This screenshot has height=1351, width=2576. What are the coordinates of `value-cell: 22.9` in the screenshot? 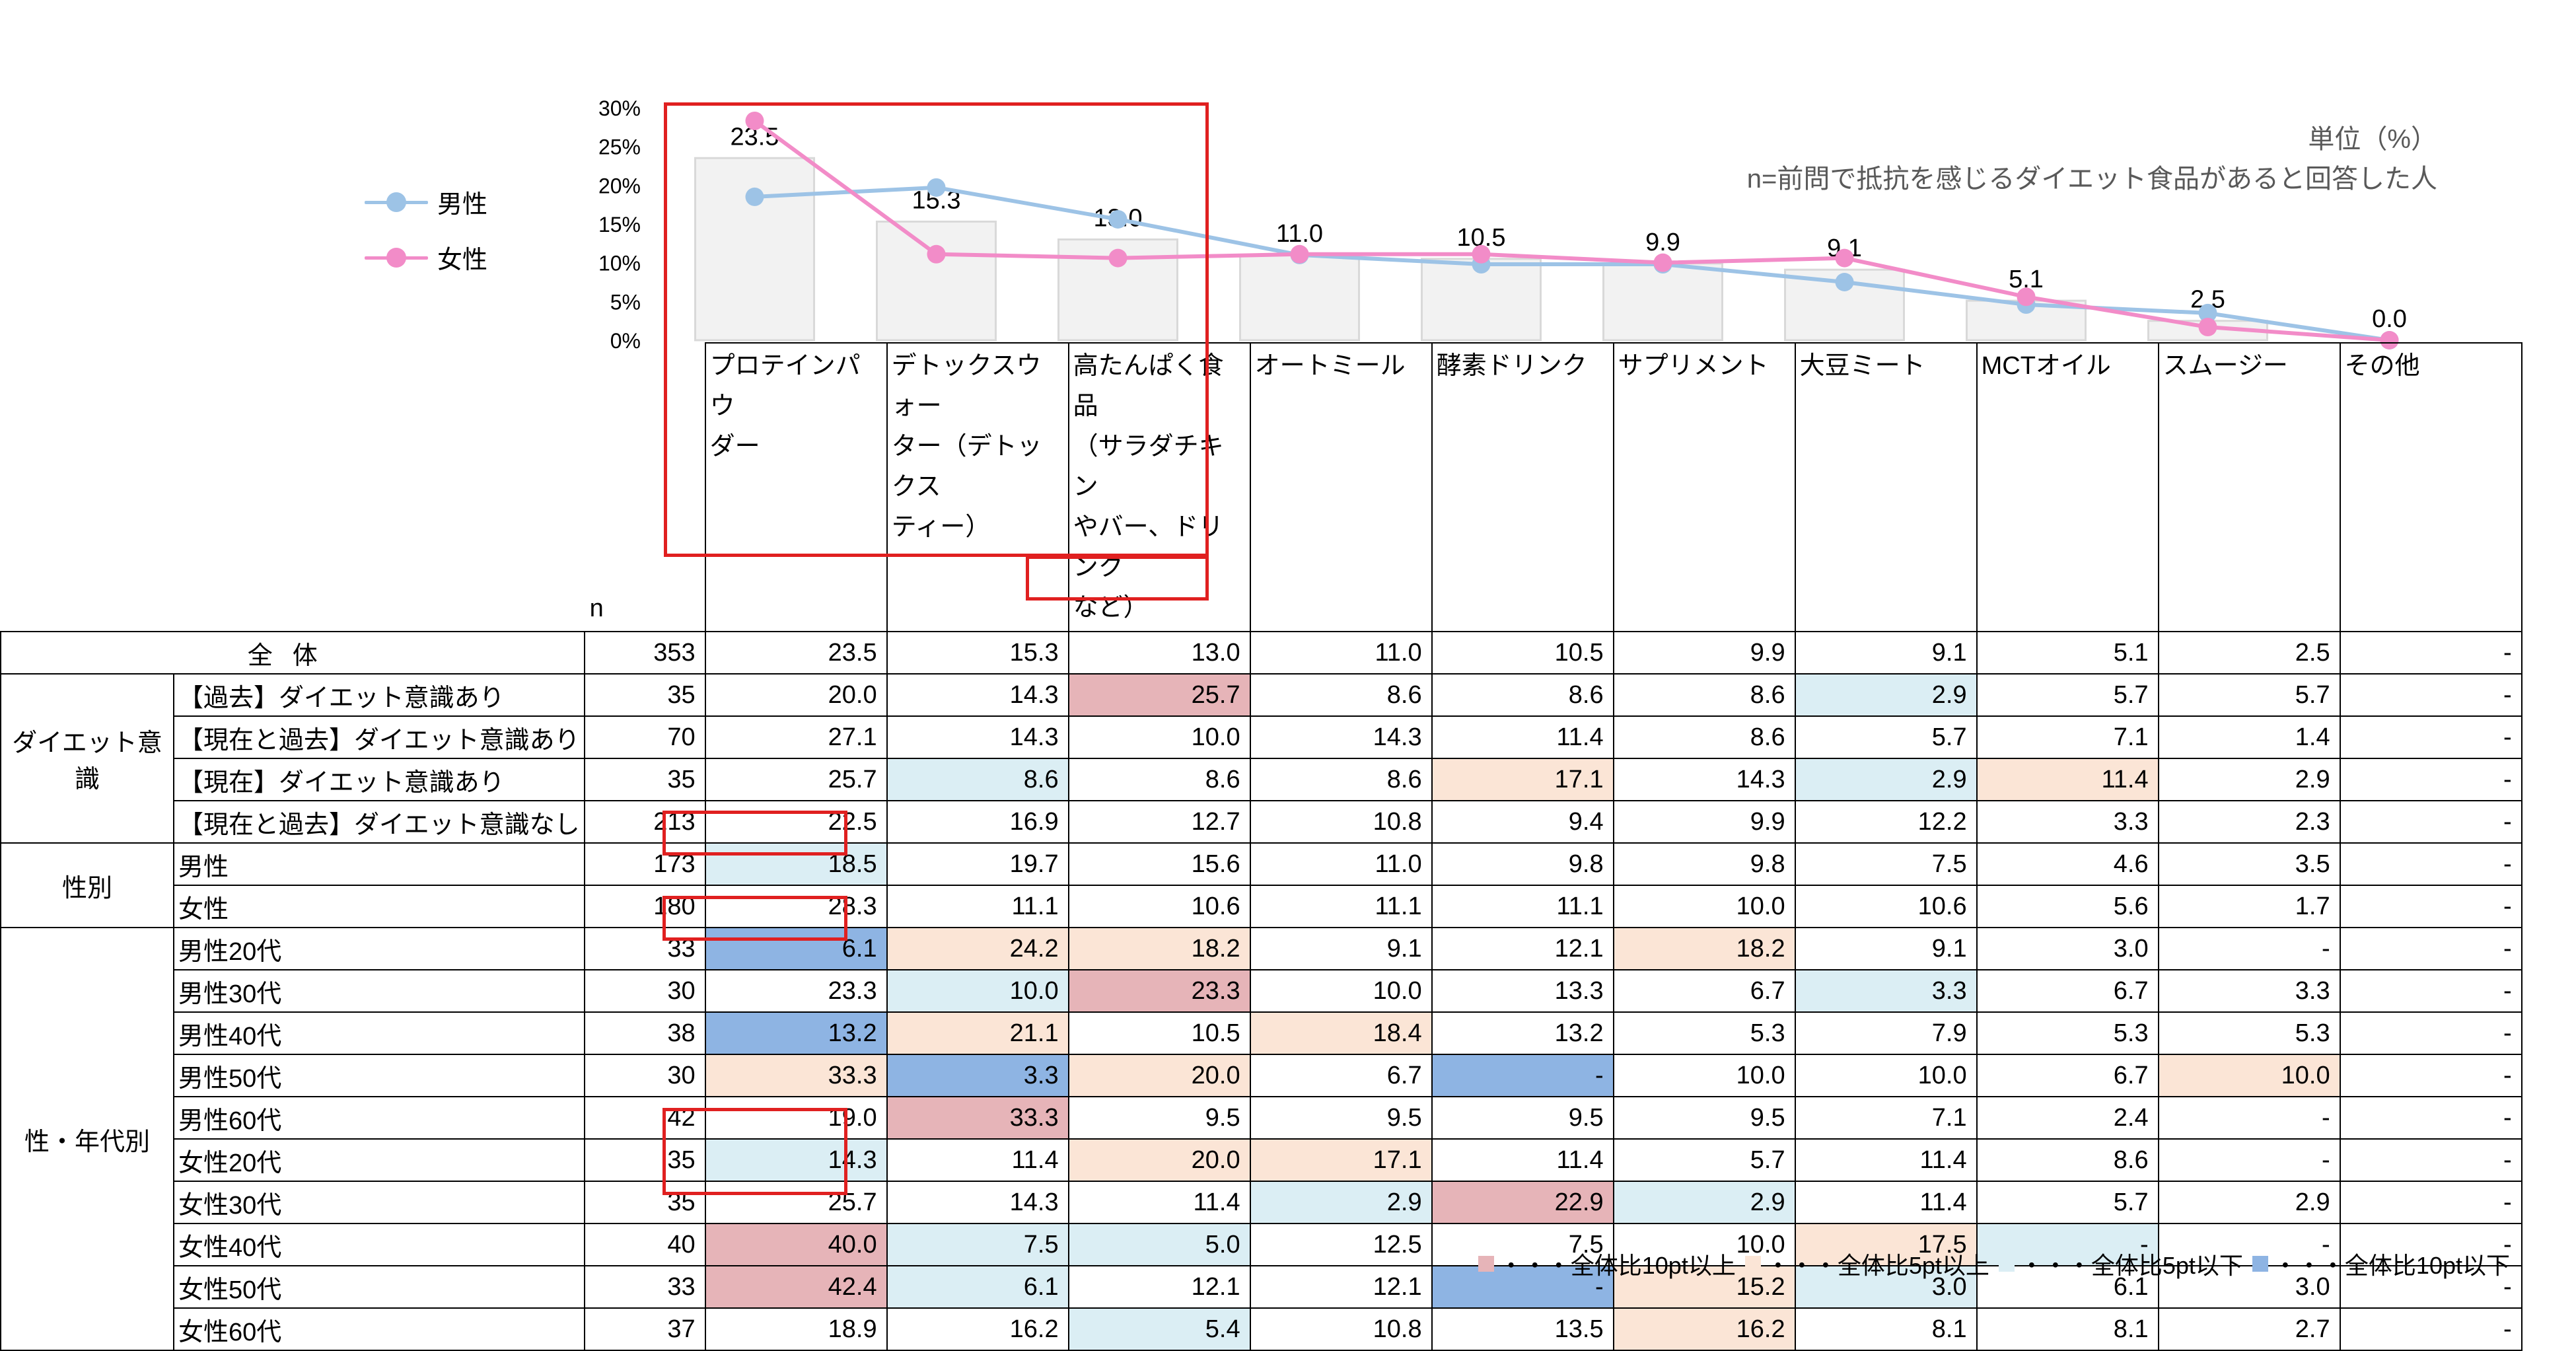 It's located at (1523, 1202).